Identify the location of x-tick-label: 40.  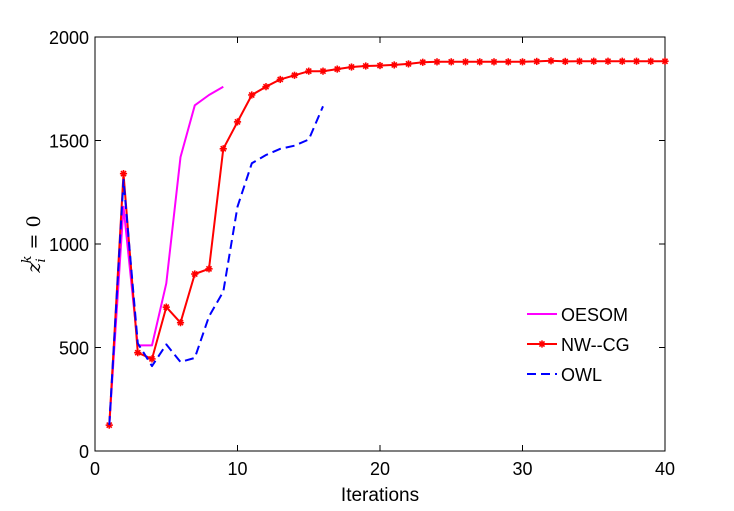
(665, 469).